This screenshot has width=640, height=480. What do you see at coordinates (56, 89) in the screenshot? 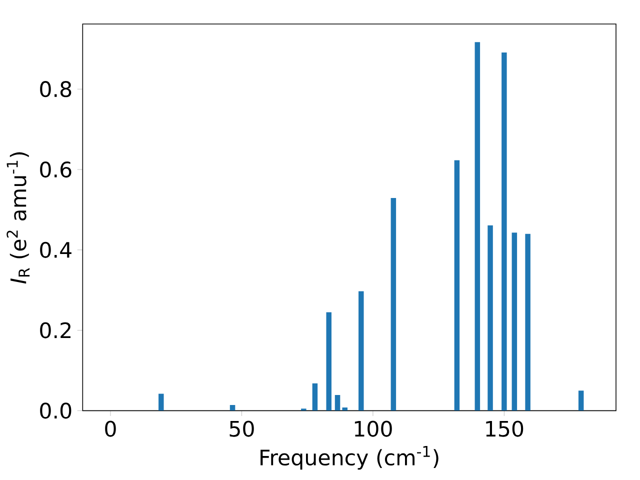
I see `y-tick-label: 0.8` at bounding box center [56, 89].